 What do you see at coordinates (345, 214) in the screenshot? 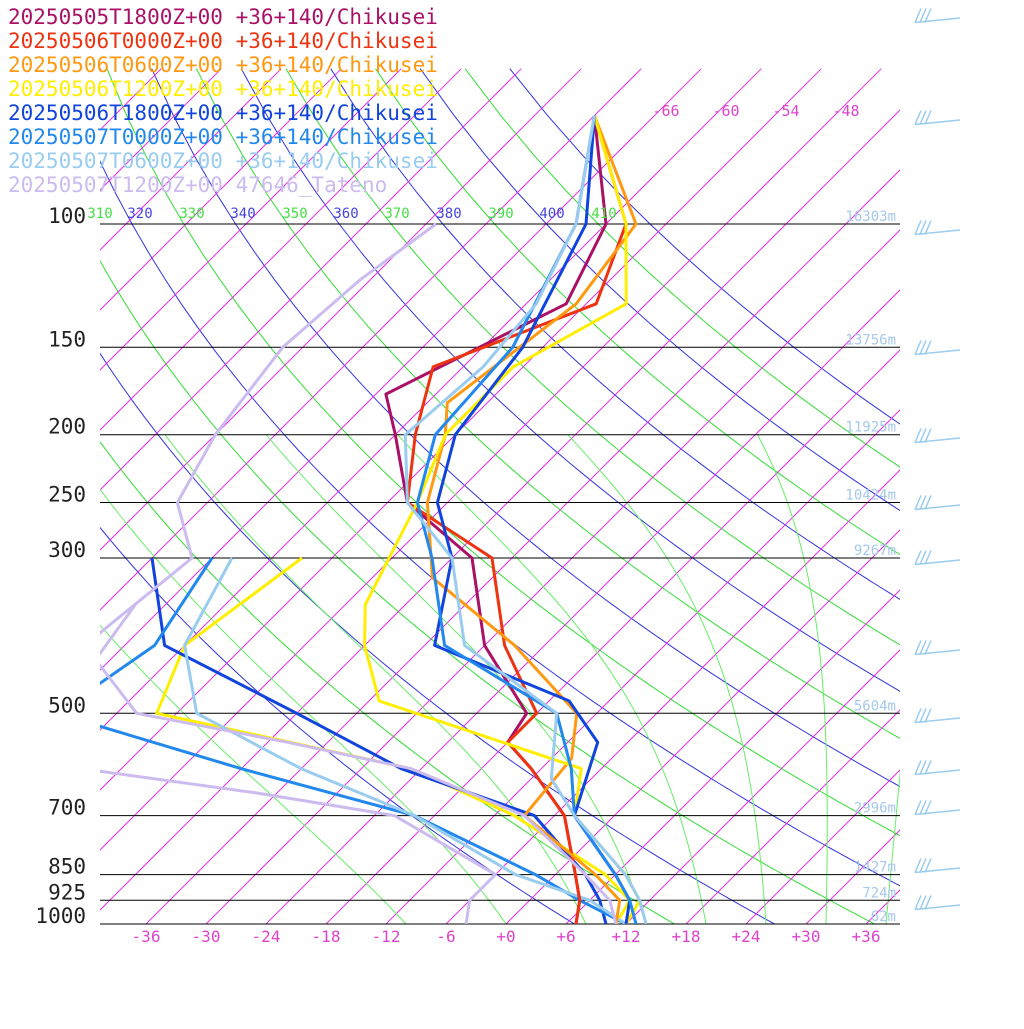
I see `theta-label: 360` at bounding box center [345, 214].